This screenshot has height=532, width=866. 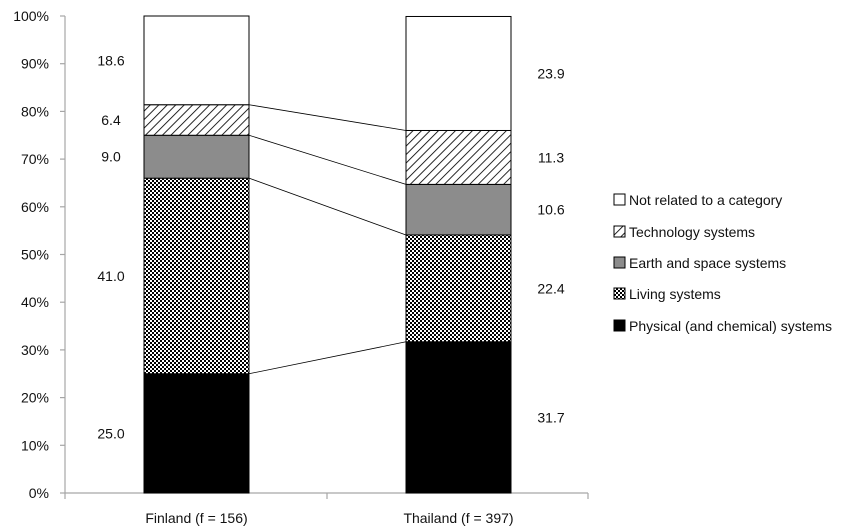 I want to click on x-category-label: Thailand (f = 397), so click(x=458, y=518).